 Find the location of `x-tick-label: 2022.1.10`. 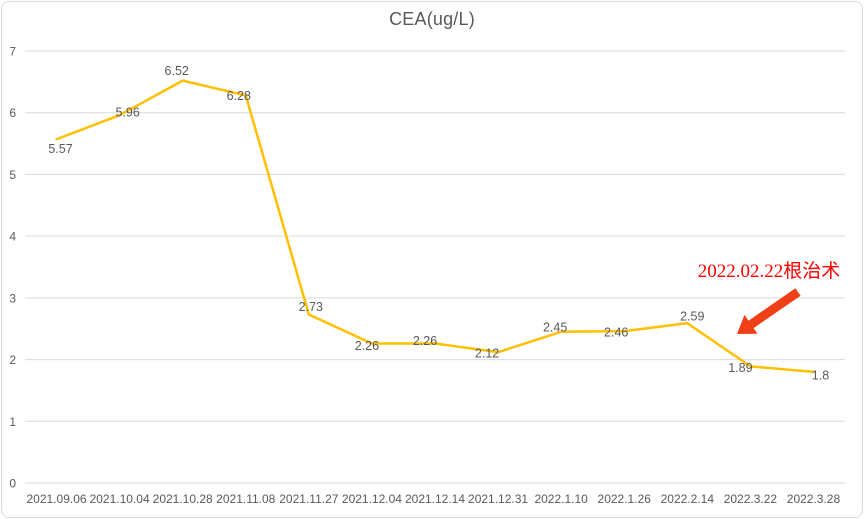

x-tick-label: 2022.1.10 is located at coordinates (561, 499).